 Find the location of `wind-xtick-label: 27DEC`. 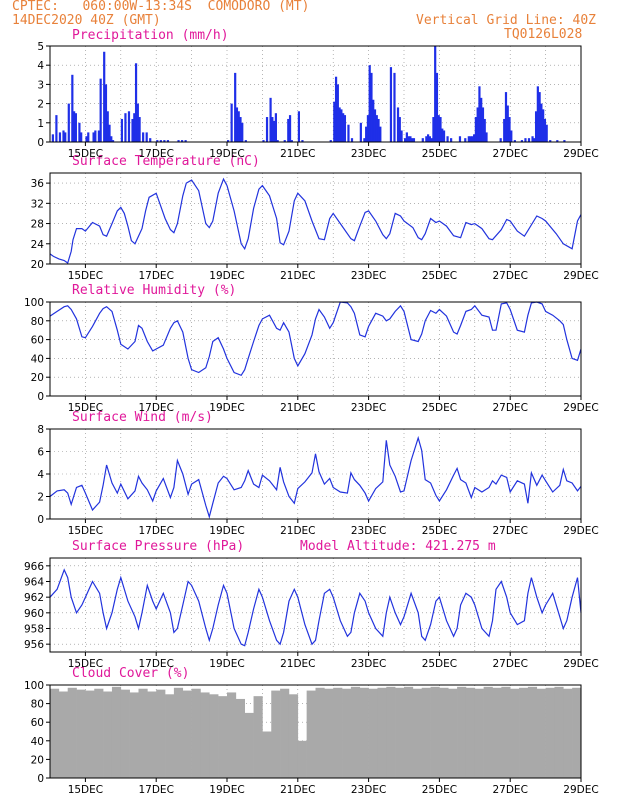

wind-xtick-label: 27DEC is located at coordinates (509, 531).